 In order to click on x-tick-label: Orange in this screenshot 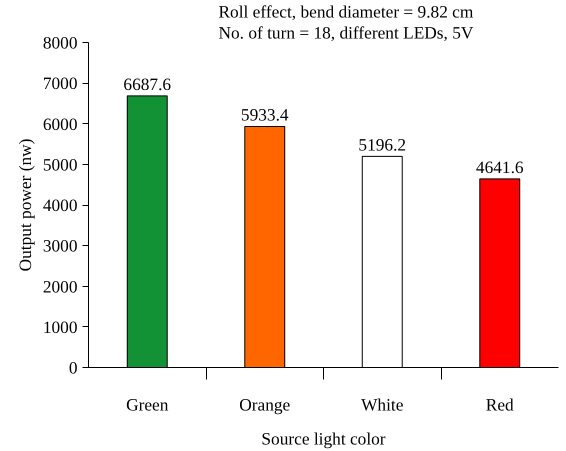, I will do `click(265, 405)`.